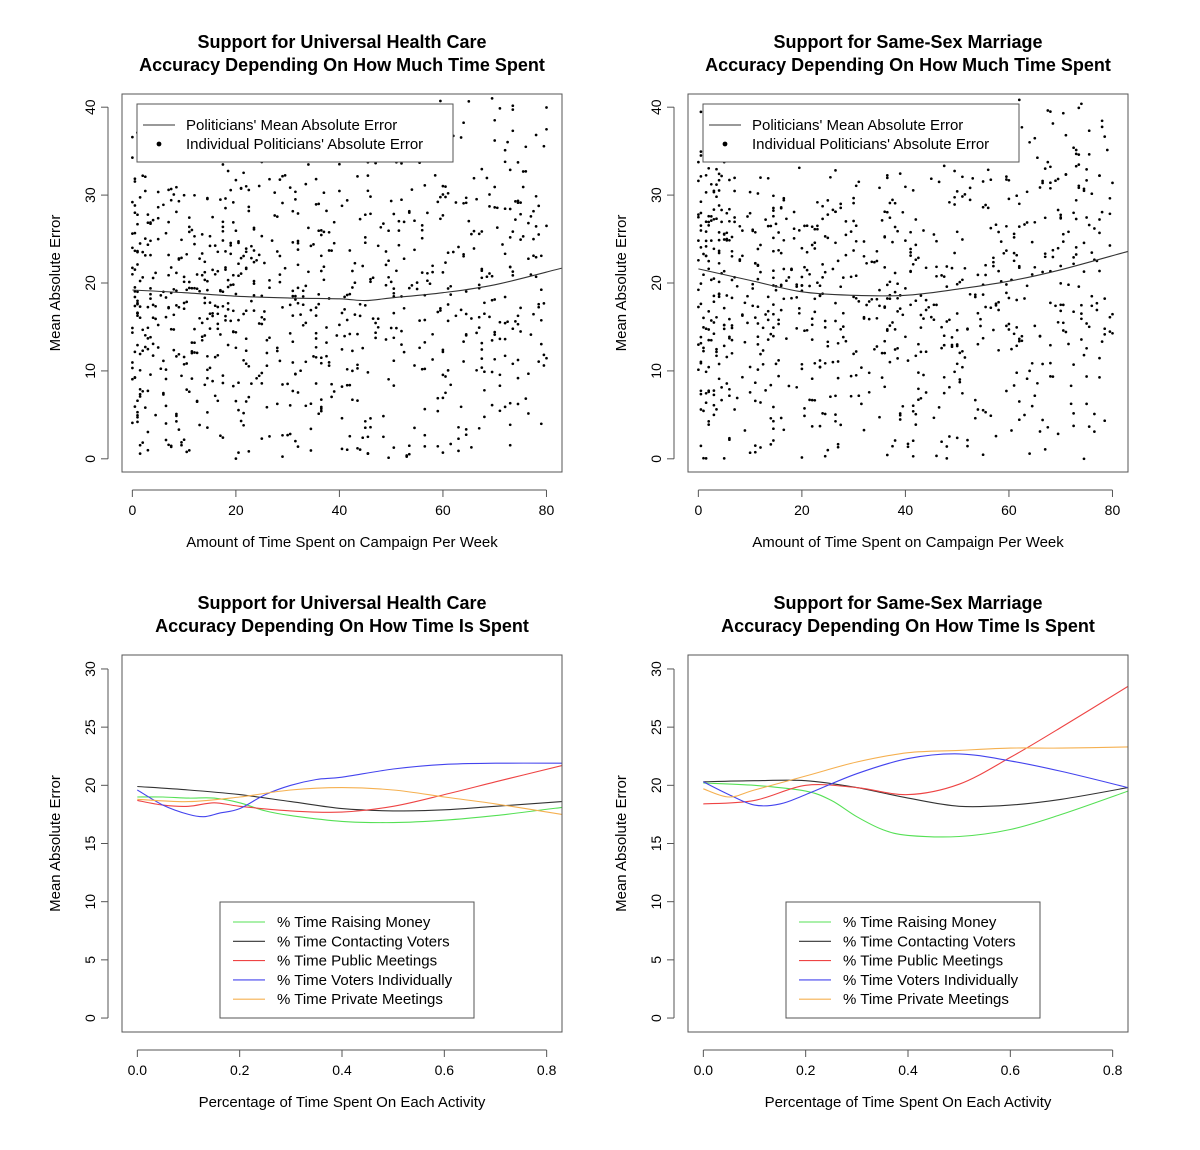 The height and width of the screenshot is (1150, 1200). What do you see at coordinates (90, 669) in the screenshot?
I see `y-tick-label: 30` at bounding box center [90, 669].